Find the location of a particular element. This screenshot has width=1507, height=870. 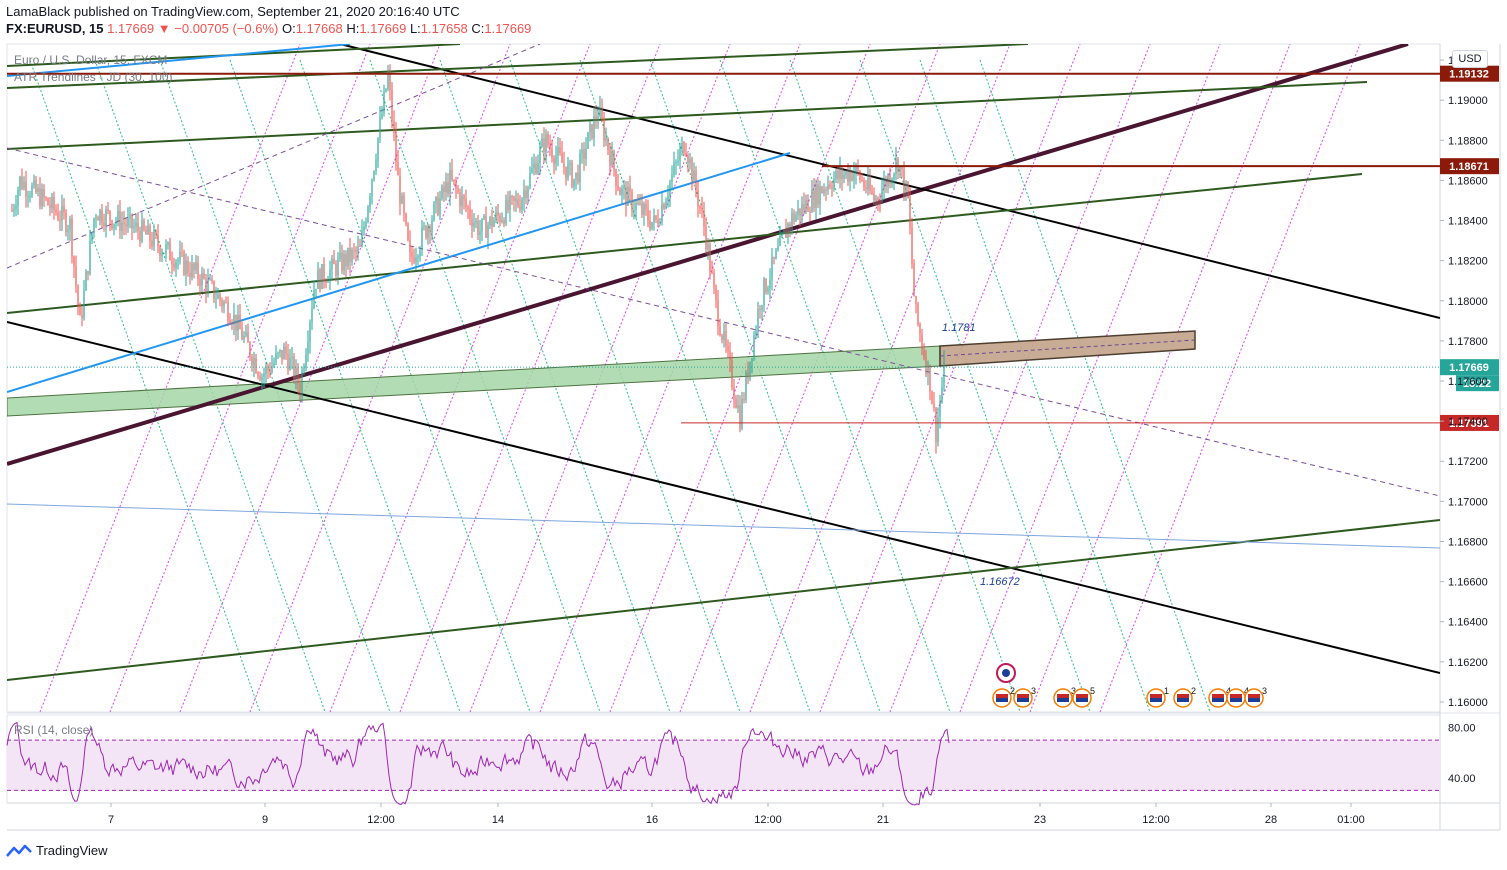

high-value: 1.17669 is located at coordinates (383, 28).